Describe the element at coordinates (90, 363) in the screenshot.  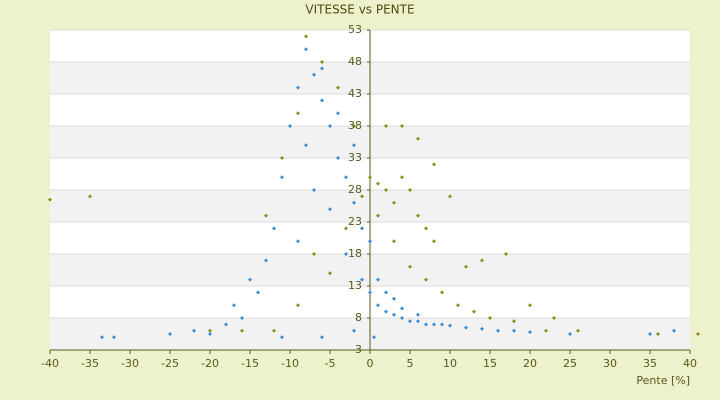
I see `x-tick-label: -35` at that location.